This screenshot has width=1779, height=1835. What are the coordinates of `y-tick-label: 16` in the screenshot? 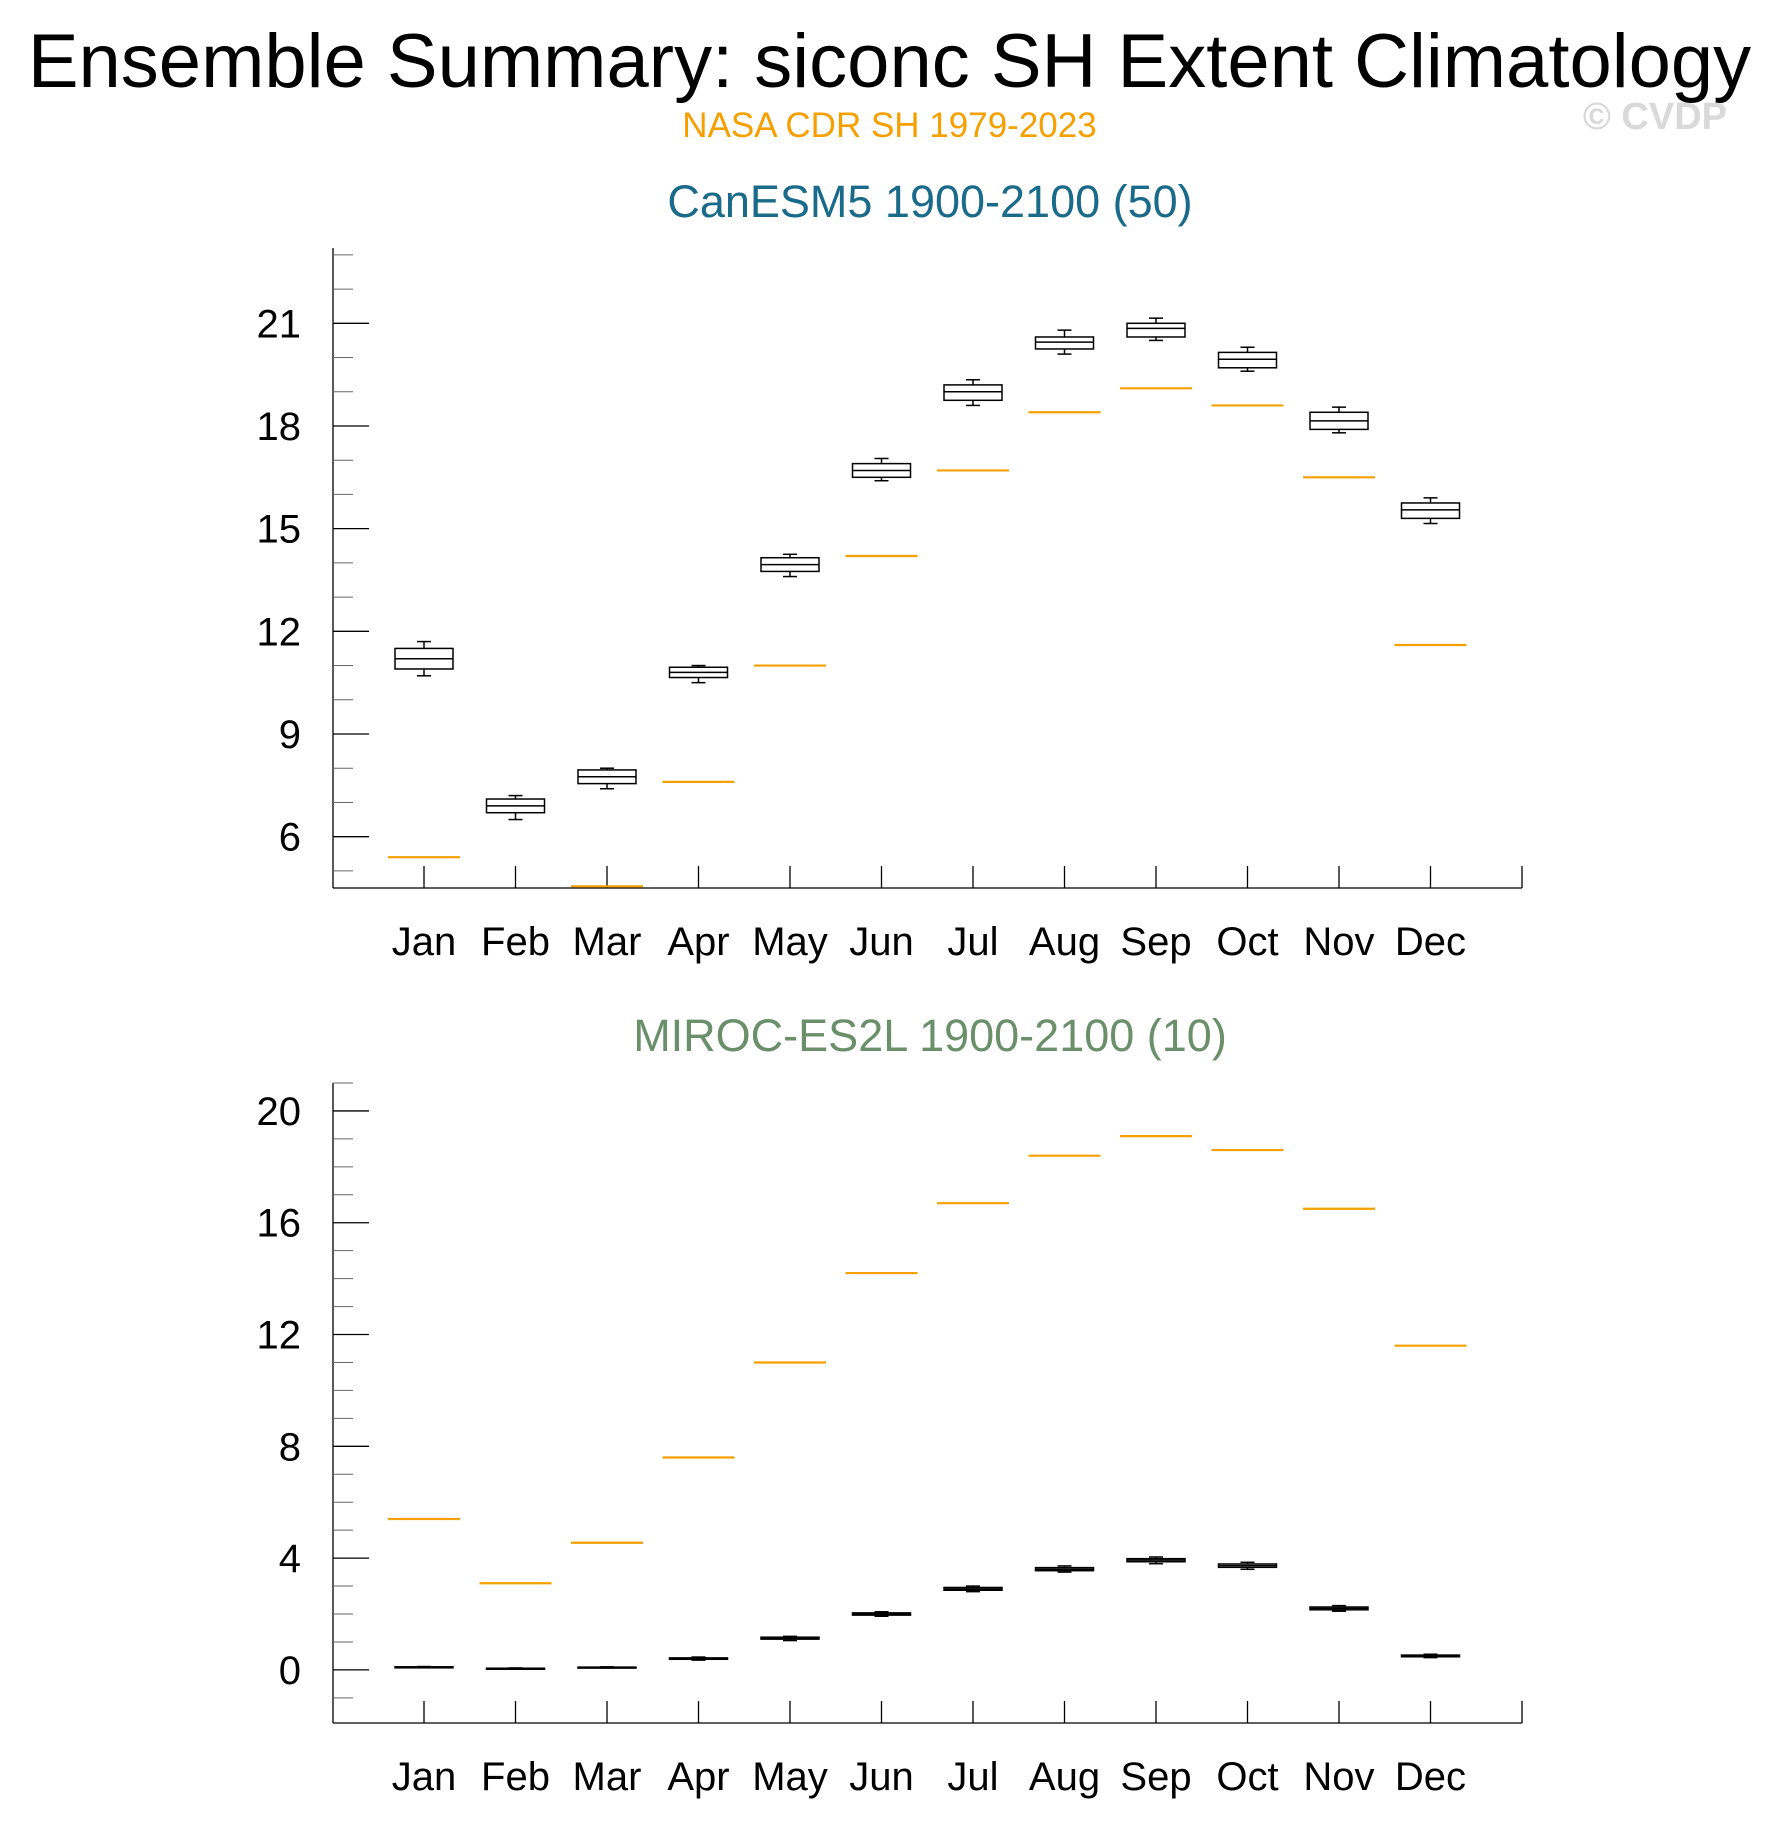 It's located at (279, 1224).